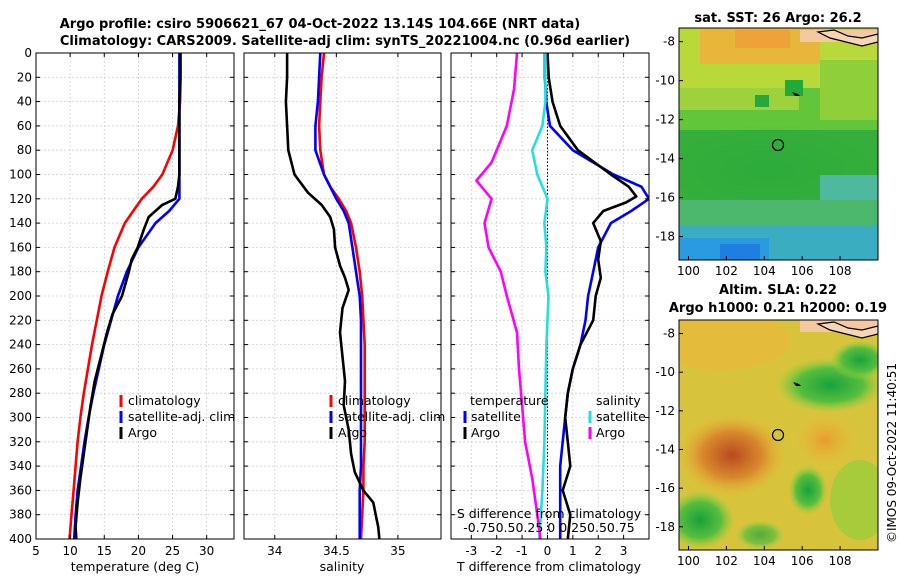 The width and height of the screenshot is (900, 580). Describe the element at coordinates (618, 400) in the screenshot. I see `legend-title-salinity: salinity` at that location.